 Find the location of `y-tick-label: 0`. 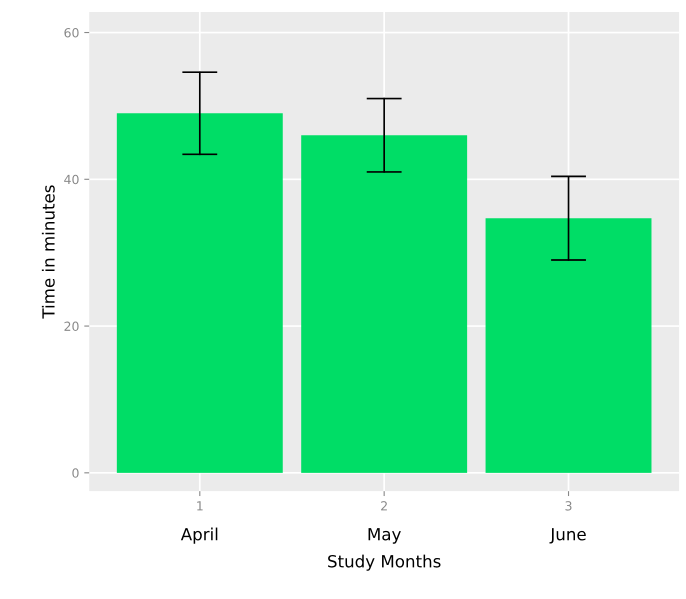

y-tick-label: 0 is located at coordinates (75, 473).